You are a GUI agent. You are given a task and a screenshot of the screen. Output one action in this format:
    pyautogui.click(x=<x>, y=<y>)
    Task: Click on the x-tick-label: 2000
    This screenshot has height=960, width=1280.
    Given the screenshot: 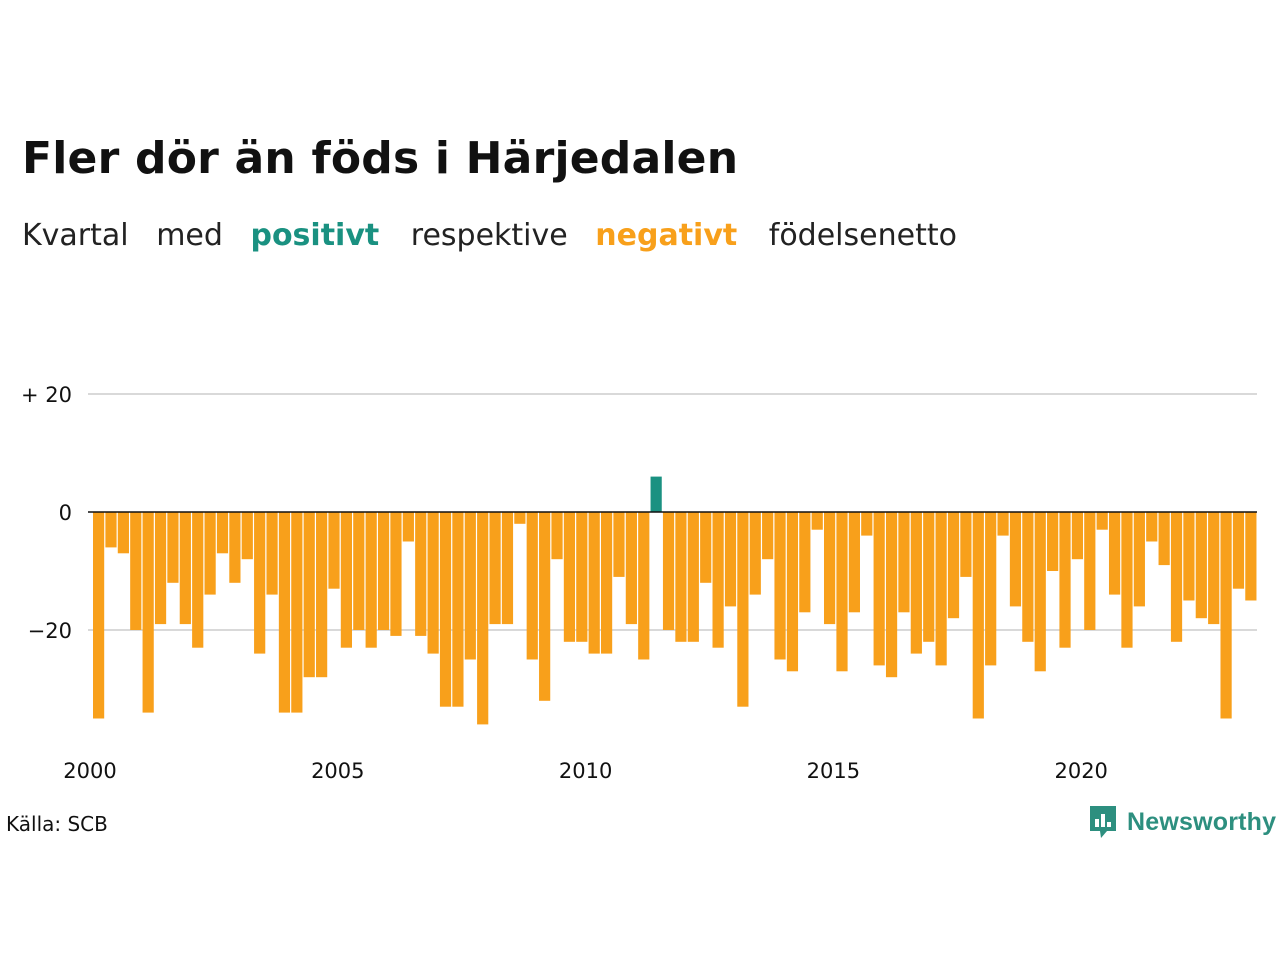 What is the action you would take?
    pyautogui.click(x=89, y=771)
    